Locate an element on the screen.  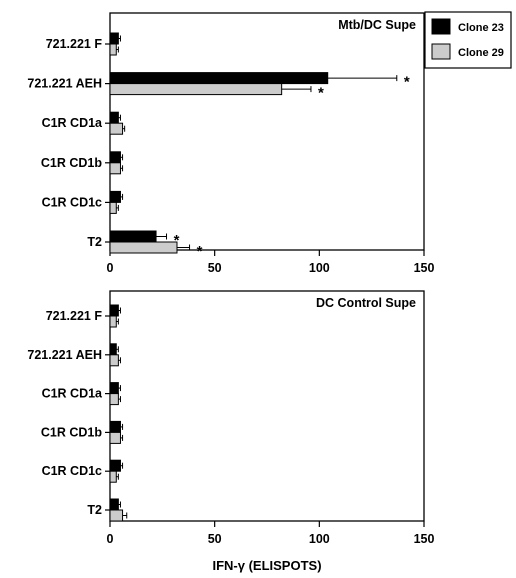
panel-title: DC Control Supe is located at coordinates (366, 303).